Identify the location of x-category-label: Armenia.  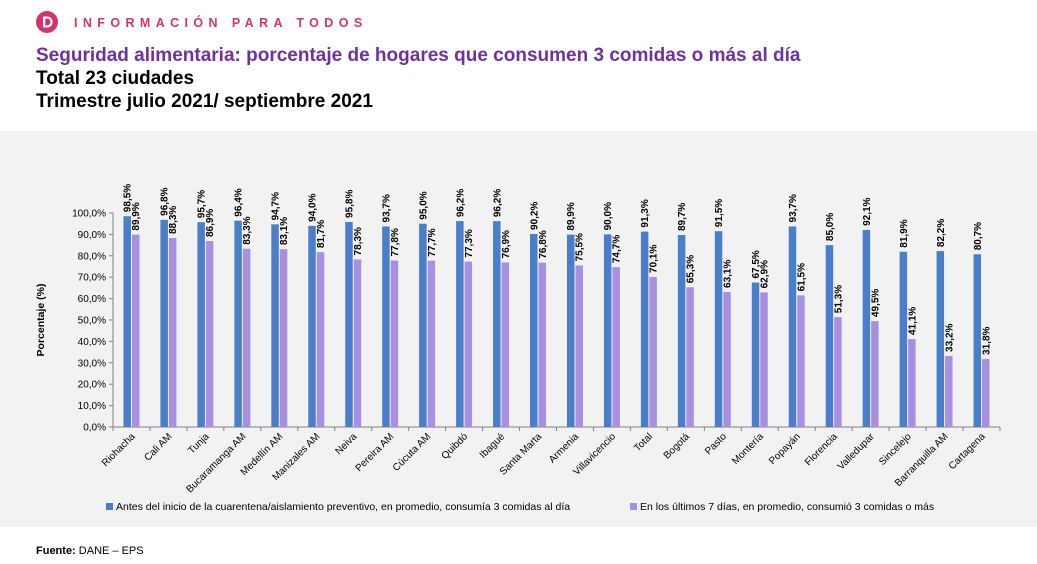
(564, 448).